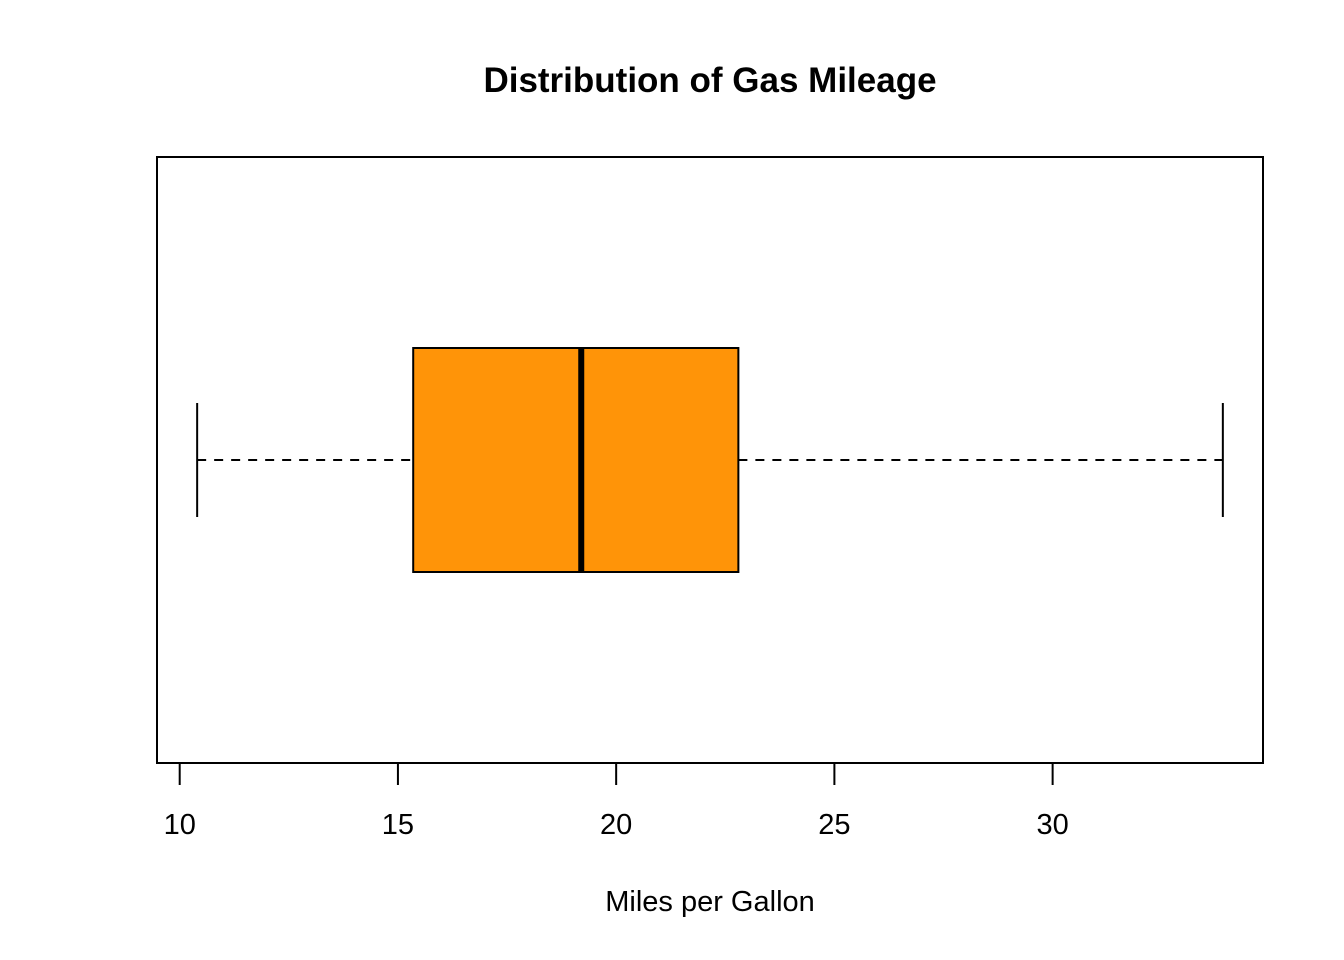 The width and height of the screenshot is (1344, 960). I want to click on x-tick-label: 10, so click(180, 825).